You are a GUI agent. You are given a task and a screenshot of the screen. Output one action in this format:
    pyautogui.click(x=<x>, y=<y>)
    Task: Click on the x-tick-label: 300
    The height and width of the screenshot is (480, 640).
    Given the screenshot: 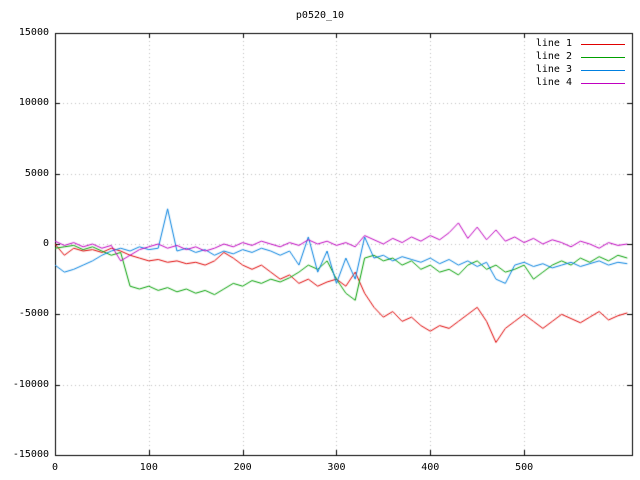 What is the action you would take?
    pyautogui.click(x=336, y=467)
    